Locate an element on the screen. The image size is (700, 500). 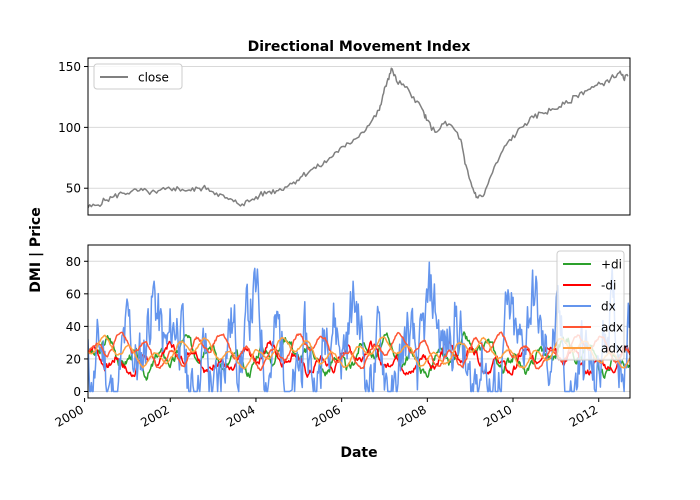
series-line-adx is located at coordinates (359, 351).